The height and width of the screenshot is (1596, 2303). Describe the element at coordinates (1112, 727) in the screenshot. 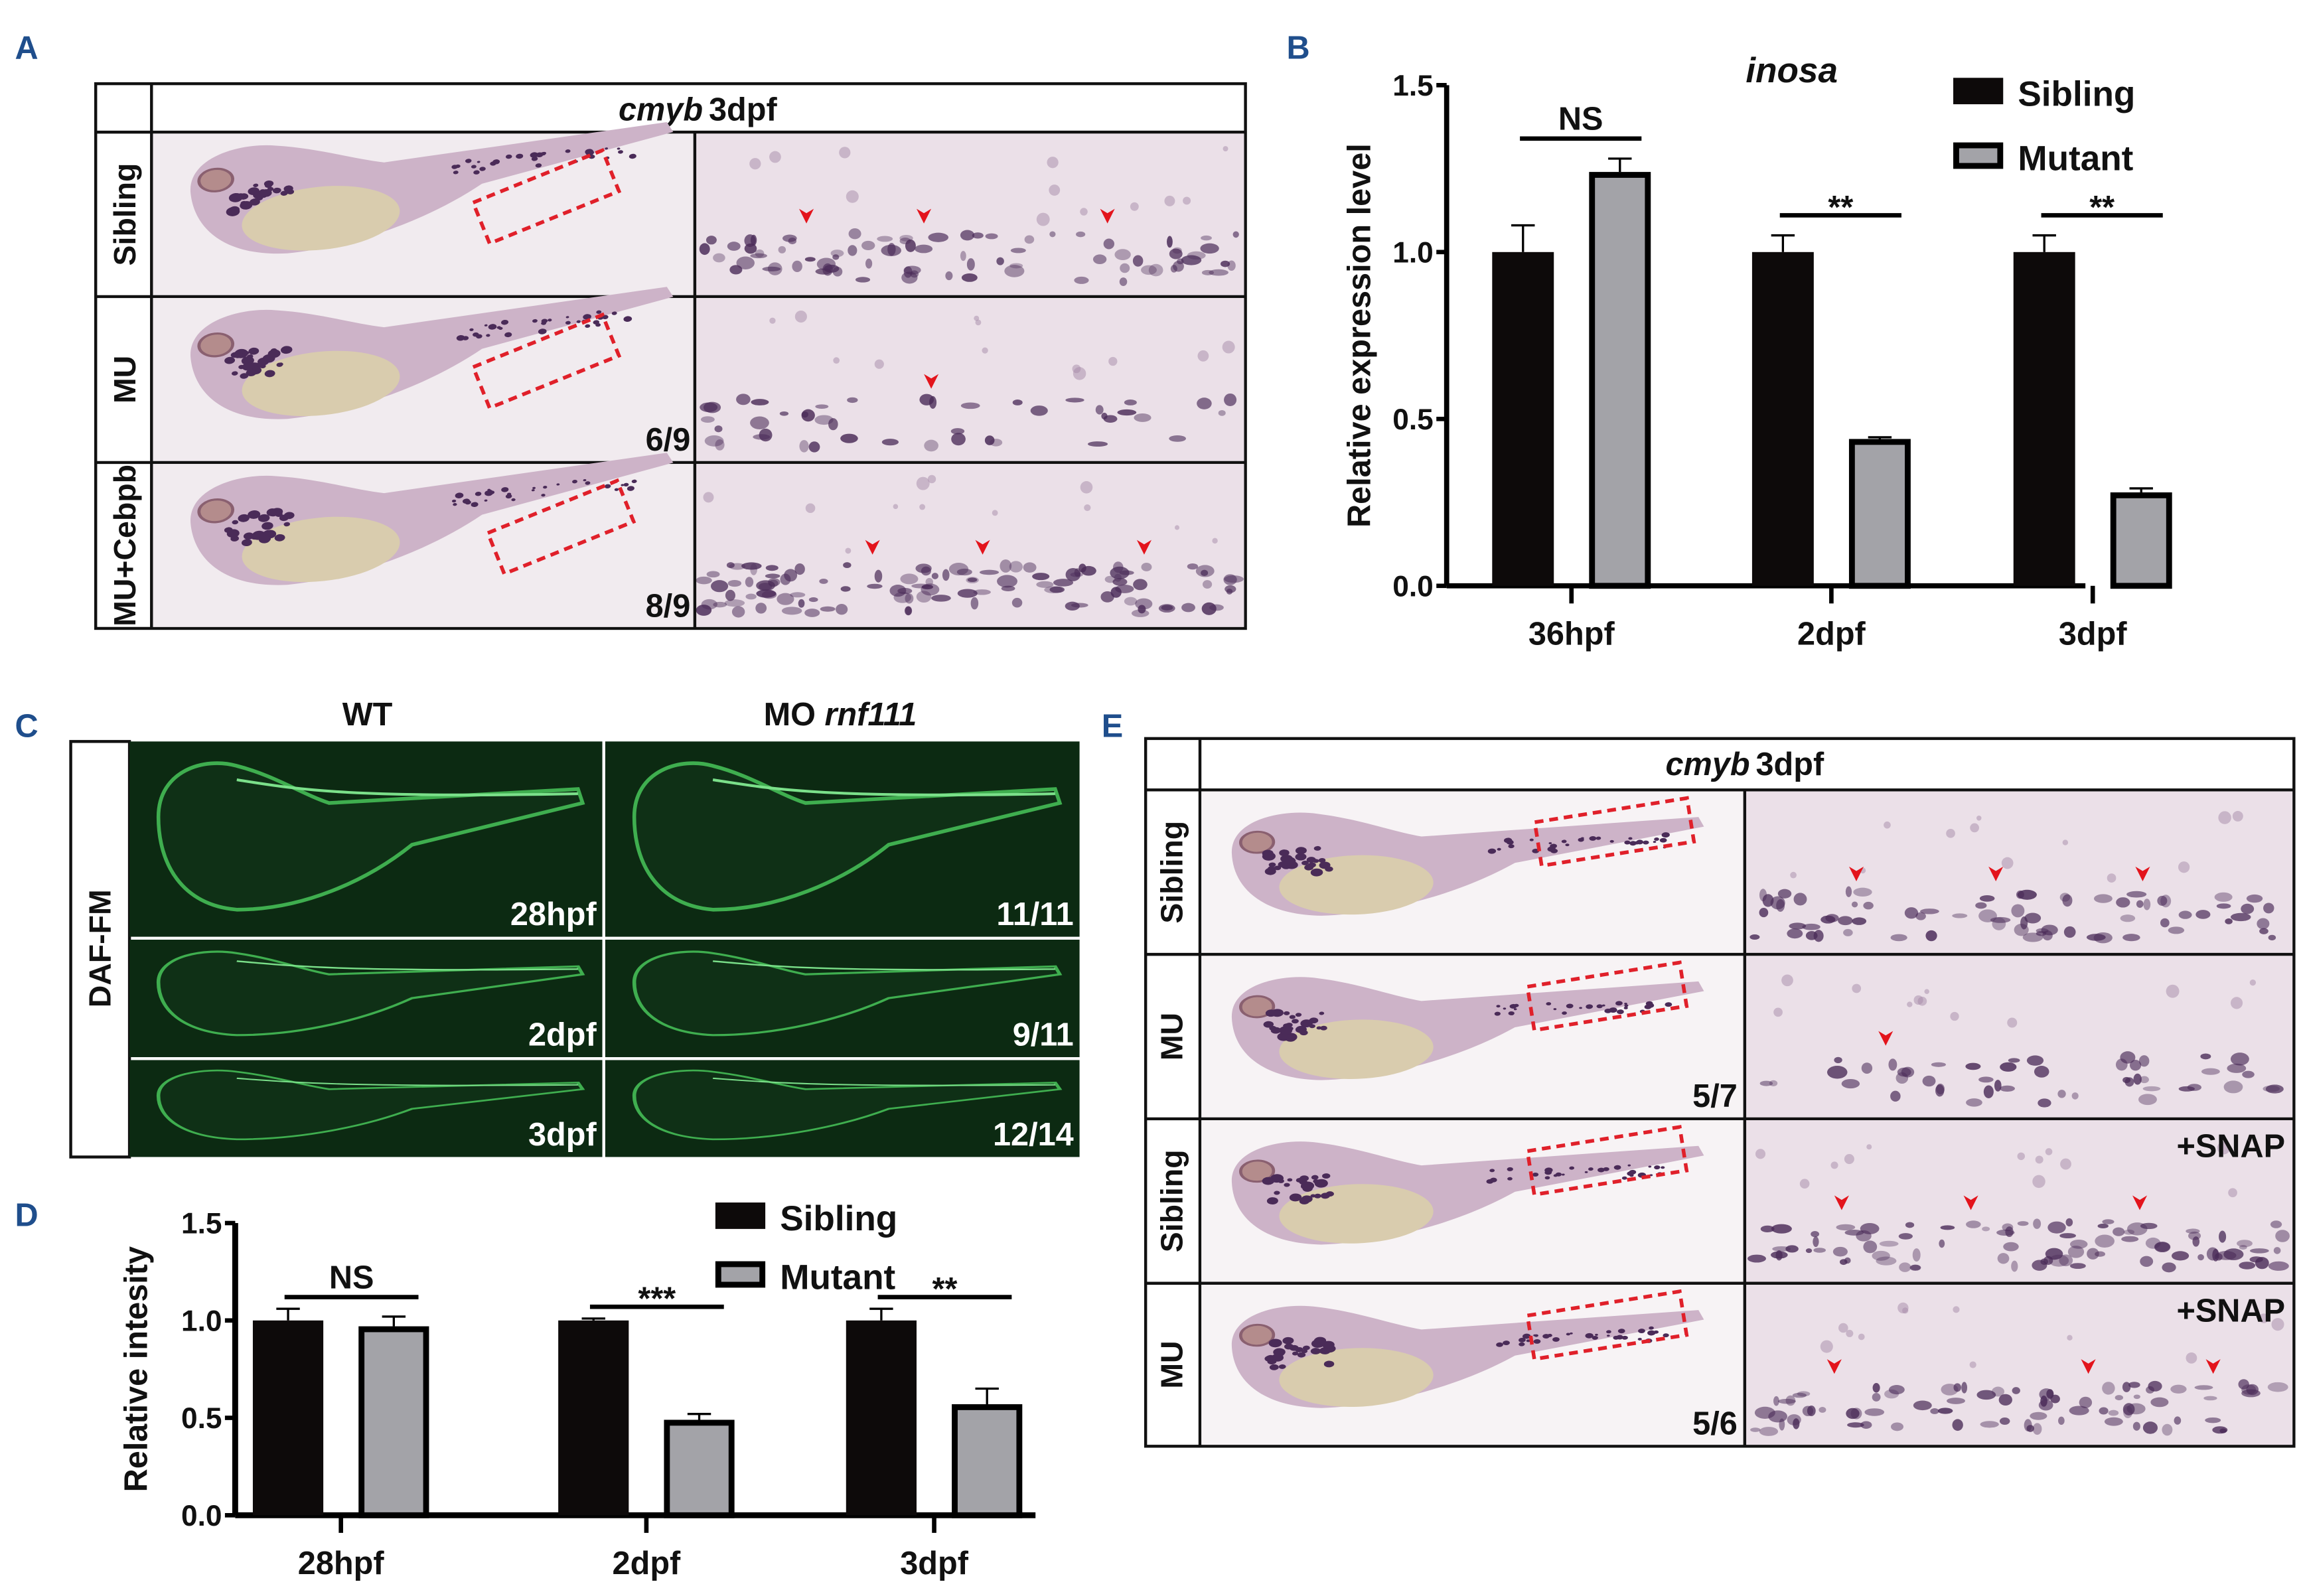

I see `panel-label-e: E` at that location.